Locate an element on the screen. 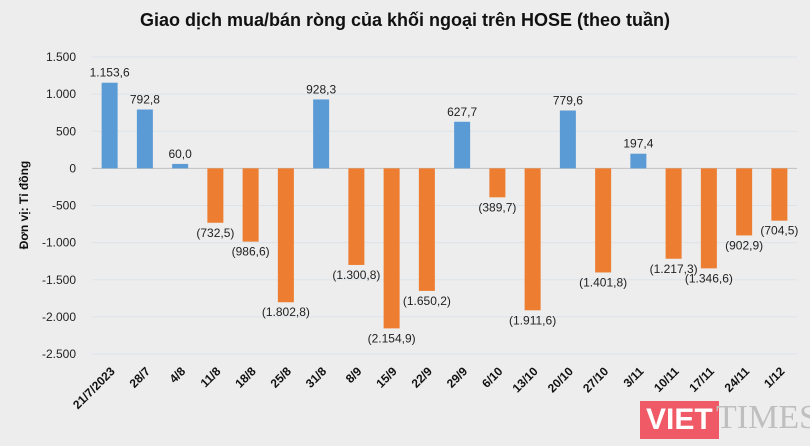  data-label: 627,7 is located at coordinates (462, 112).